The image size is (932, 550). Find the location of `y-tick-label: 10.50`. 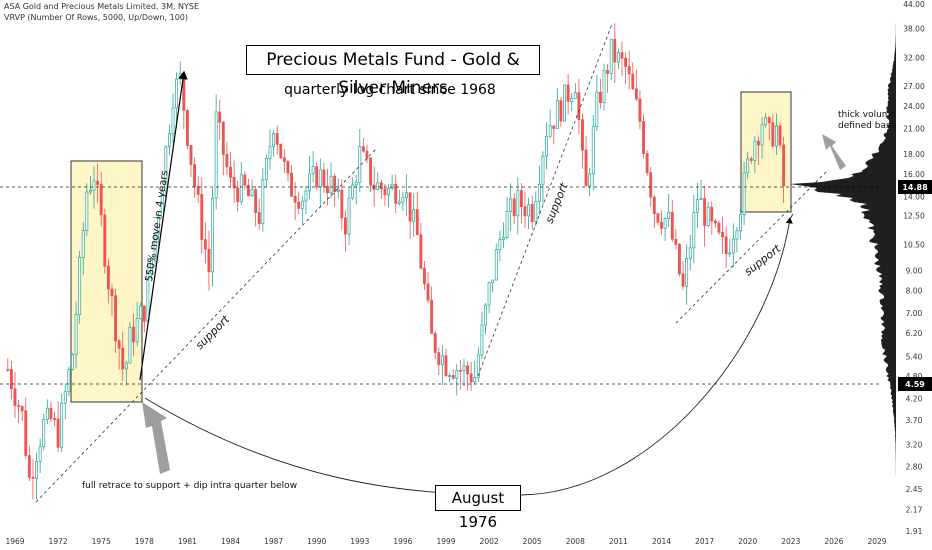

y-tick-label: 10.50 is located at coordinates (914, 245).